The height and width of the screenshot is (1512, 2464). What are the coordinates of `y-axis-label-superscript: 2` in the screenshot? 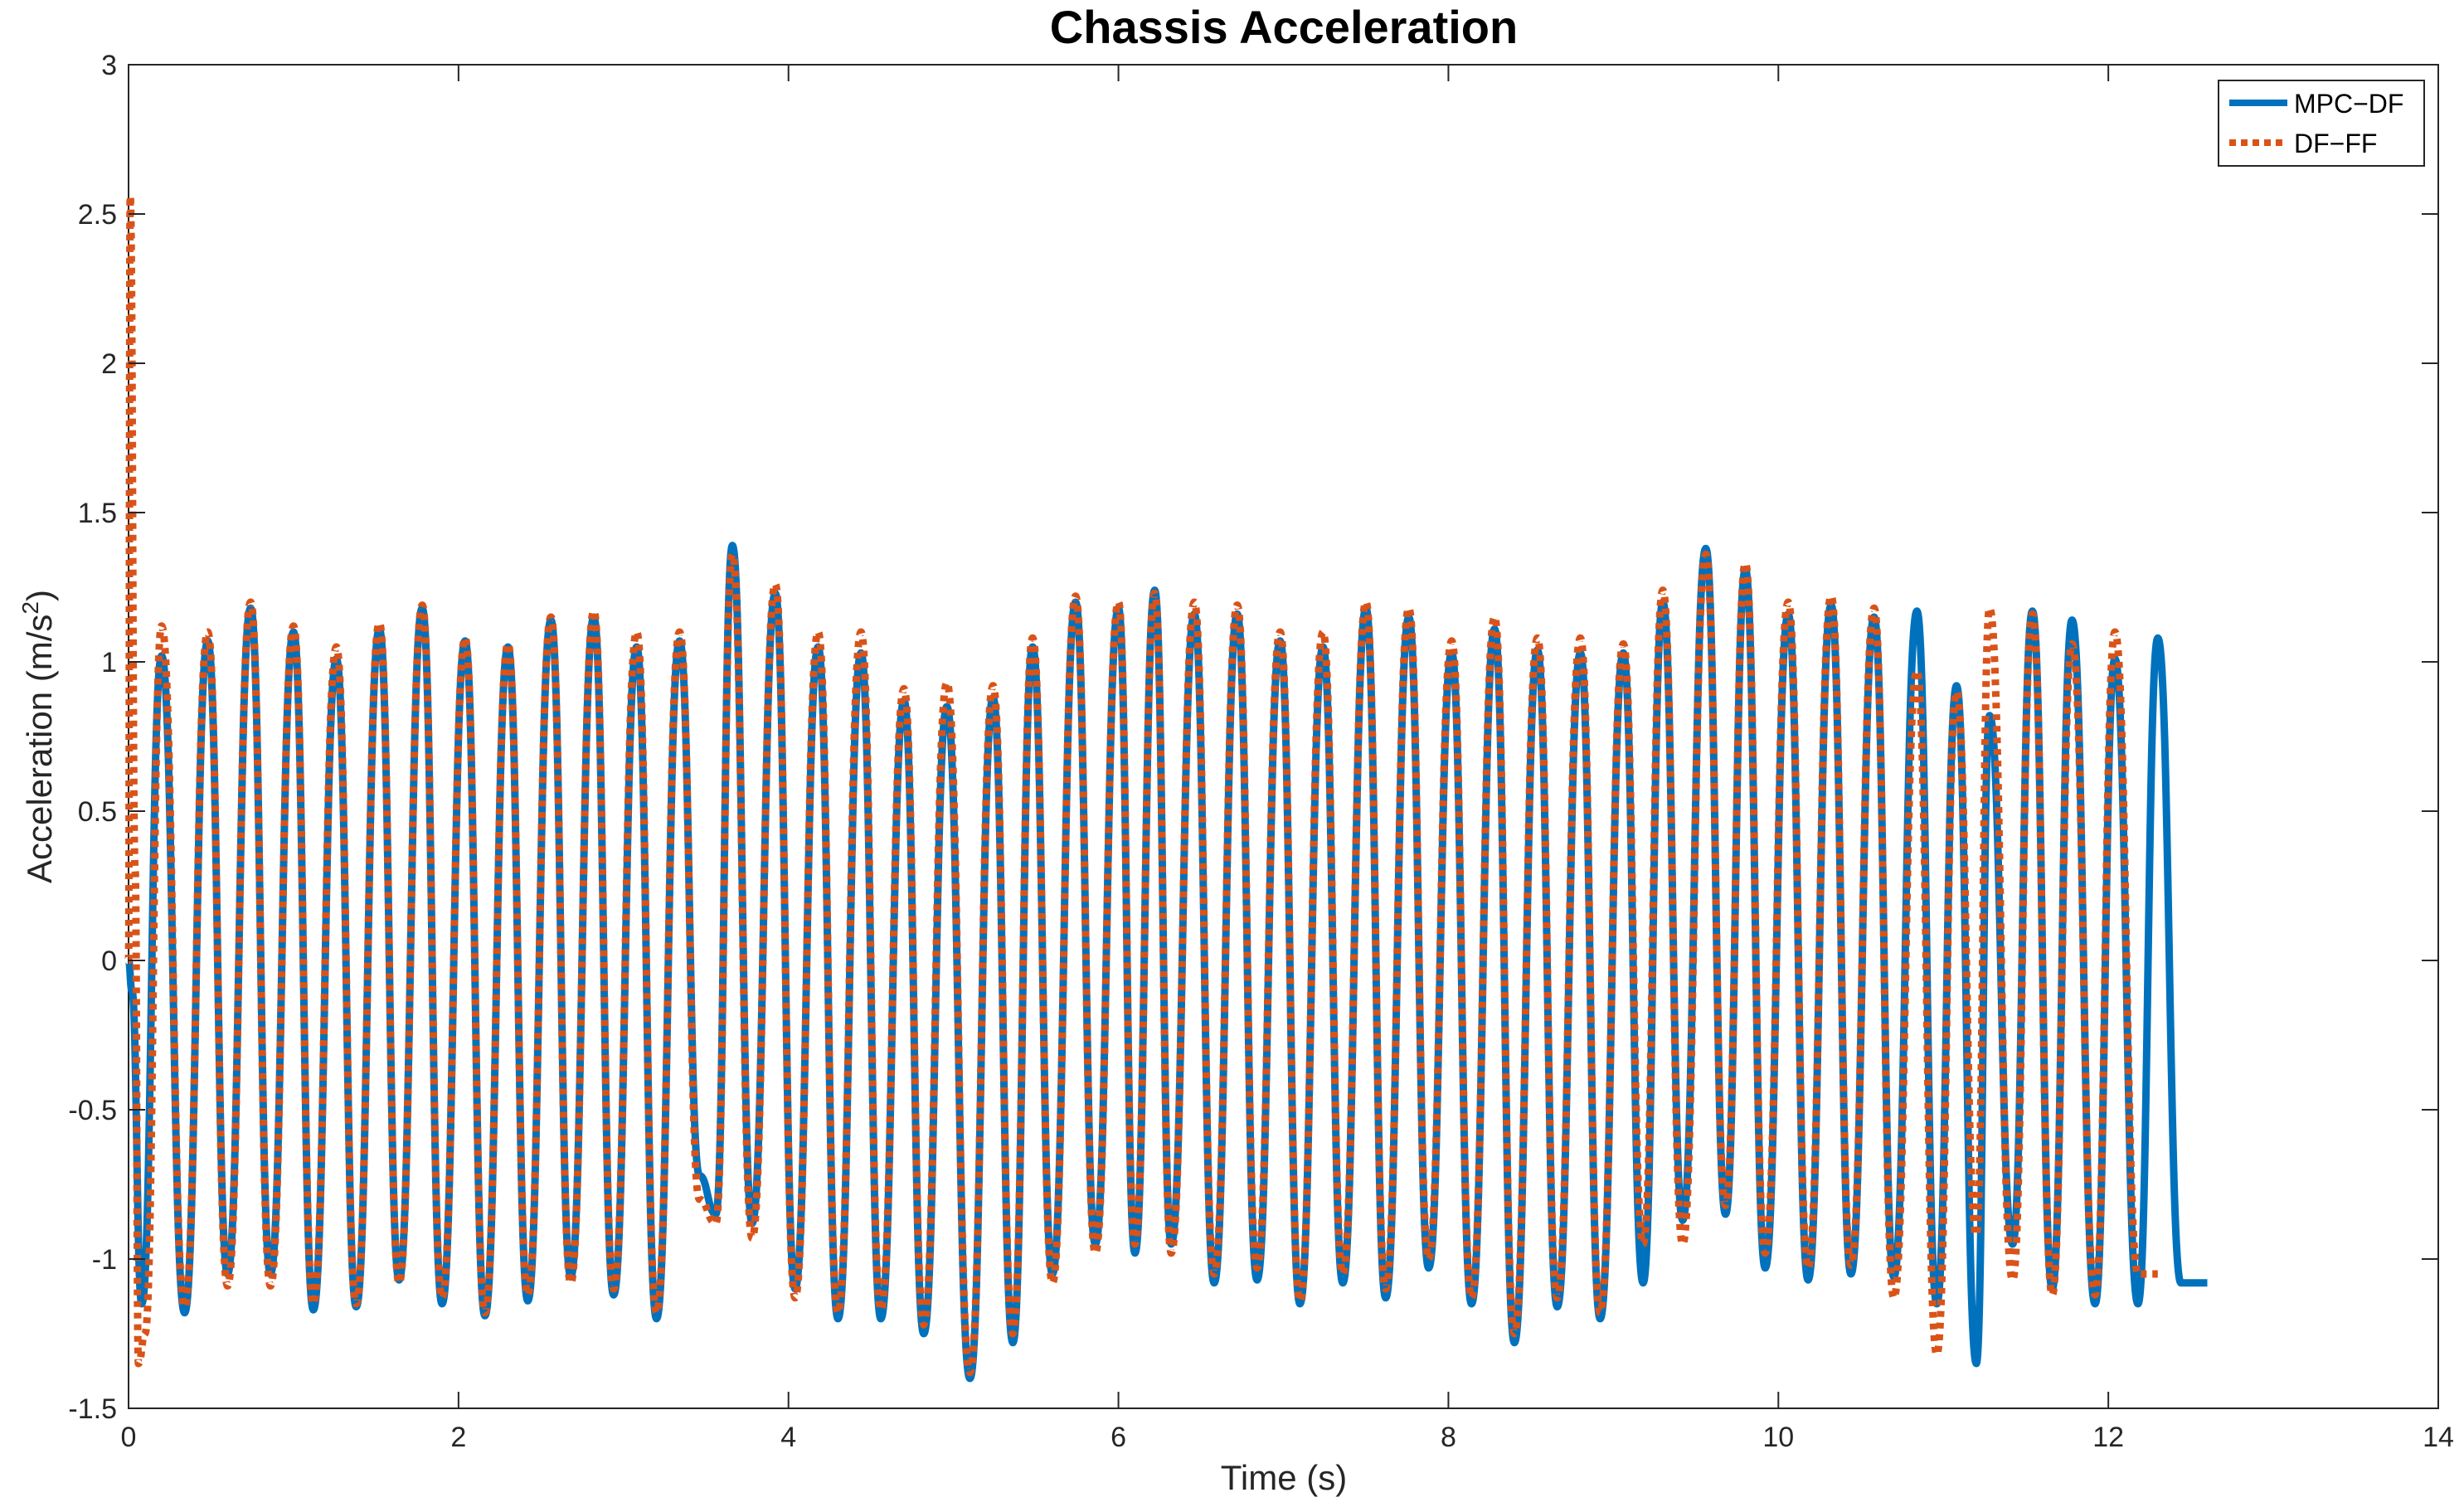 It's located at (30, 608).